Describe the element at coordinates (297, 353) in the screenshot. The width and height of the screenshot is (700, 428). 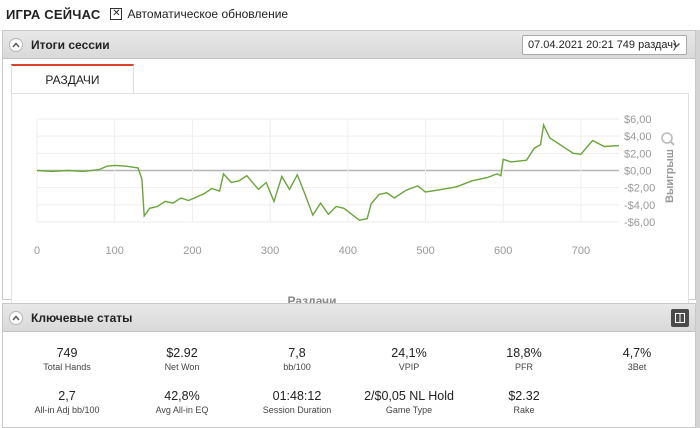
I see `stat-value: 7,8` at that location.